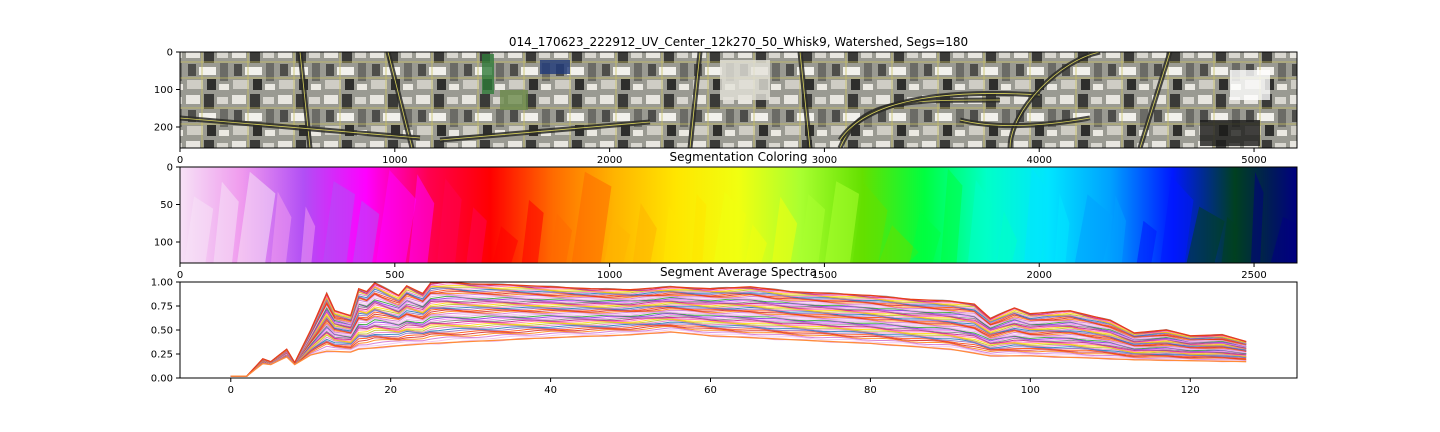  I want to click on spectra-y-tick-label-3: 0.75, so click(162, 307).